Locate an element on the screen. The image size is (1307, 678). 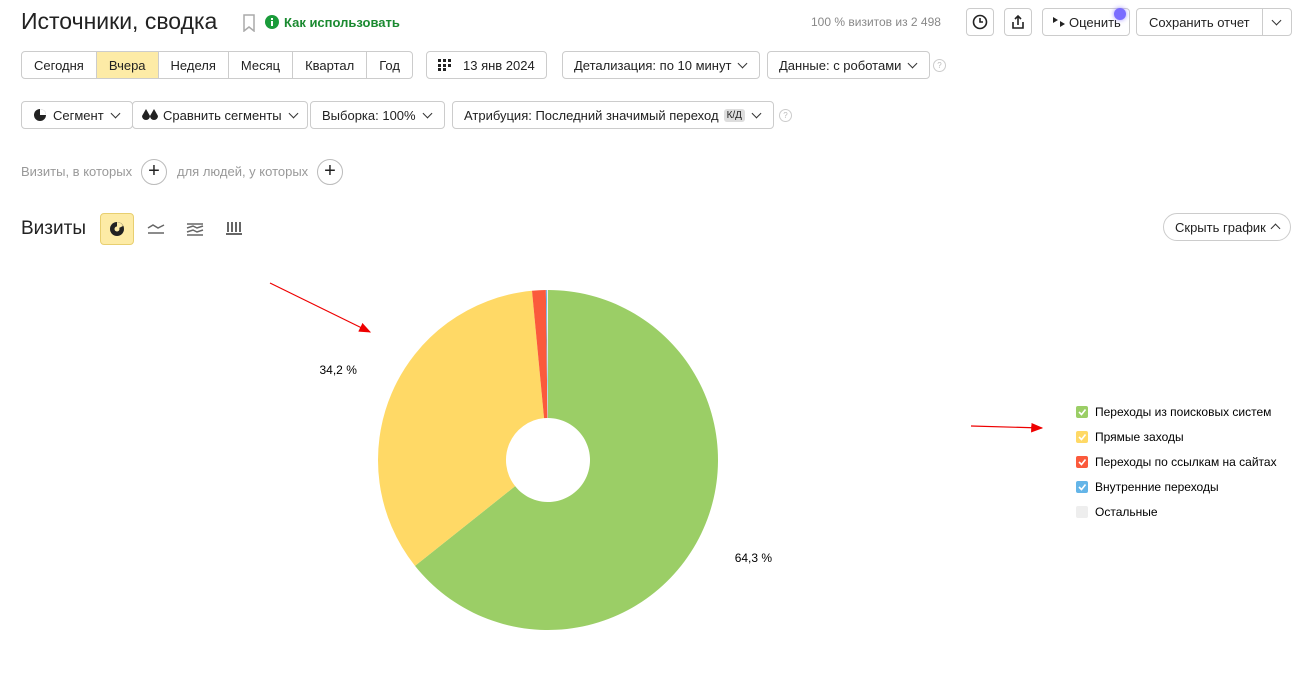
period-group: Сегодня Вчера Неделя Месяц Квартал Год is located at coordinates (217, 65).